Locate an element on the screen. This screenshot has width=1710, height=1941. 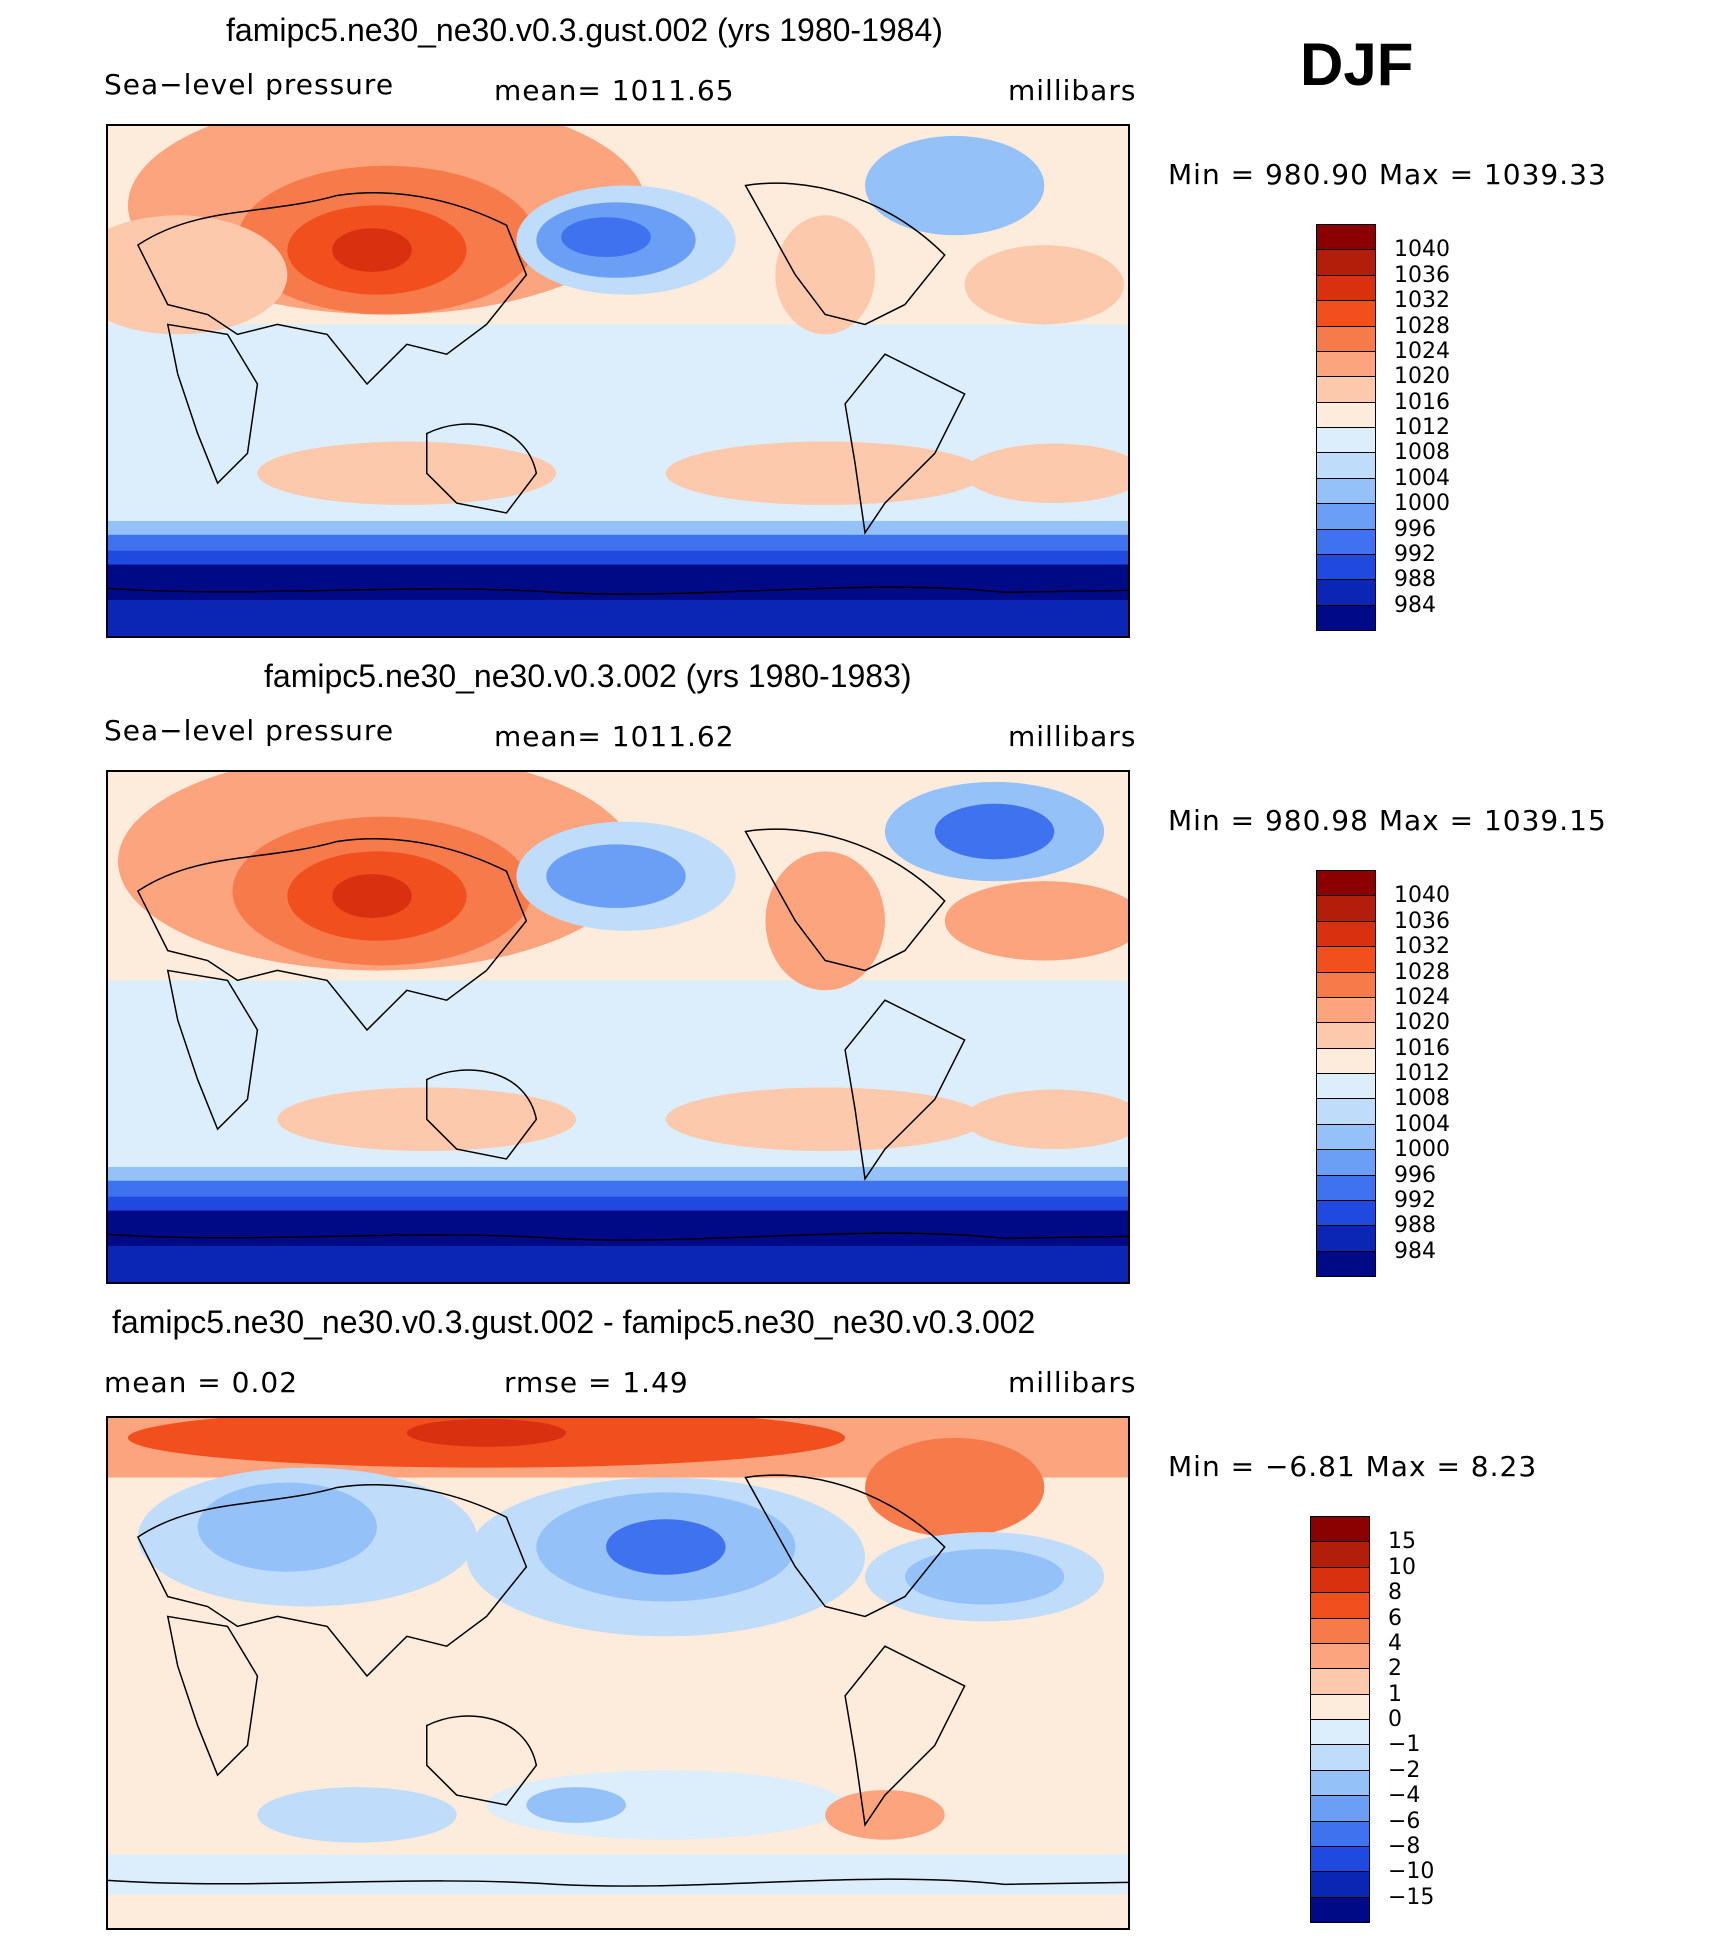
panel2-mean: mean= 1011.62 is located at coordinates (614, 736).